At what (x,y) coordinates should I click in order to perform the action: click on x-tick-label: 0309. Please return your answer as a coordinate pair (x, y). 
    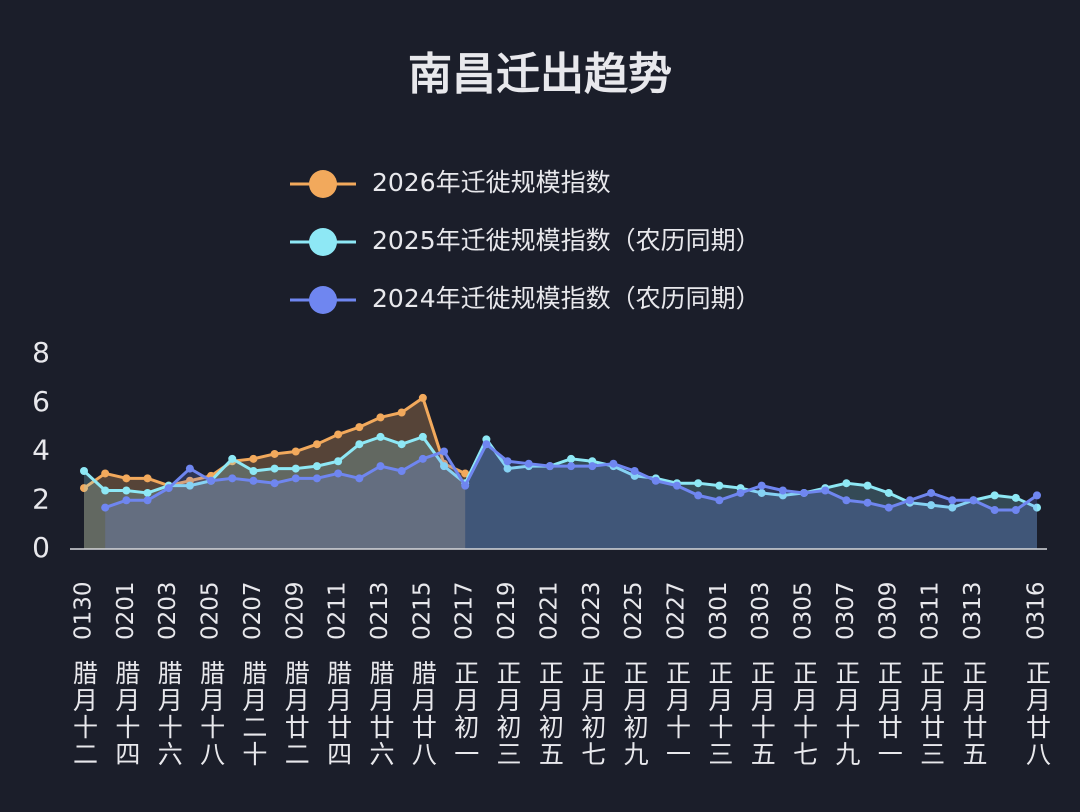
    Looking at the image, I should click on (888, 610).